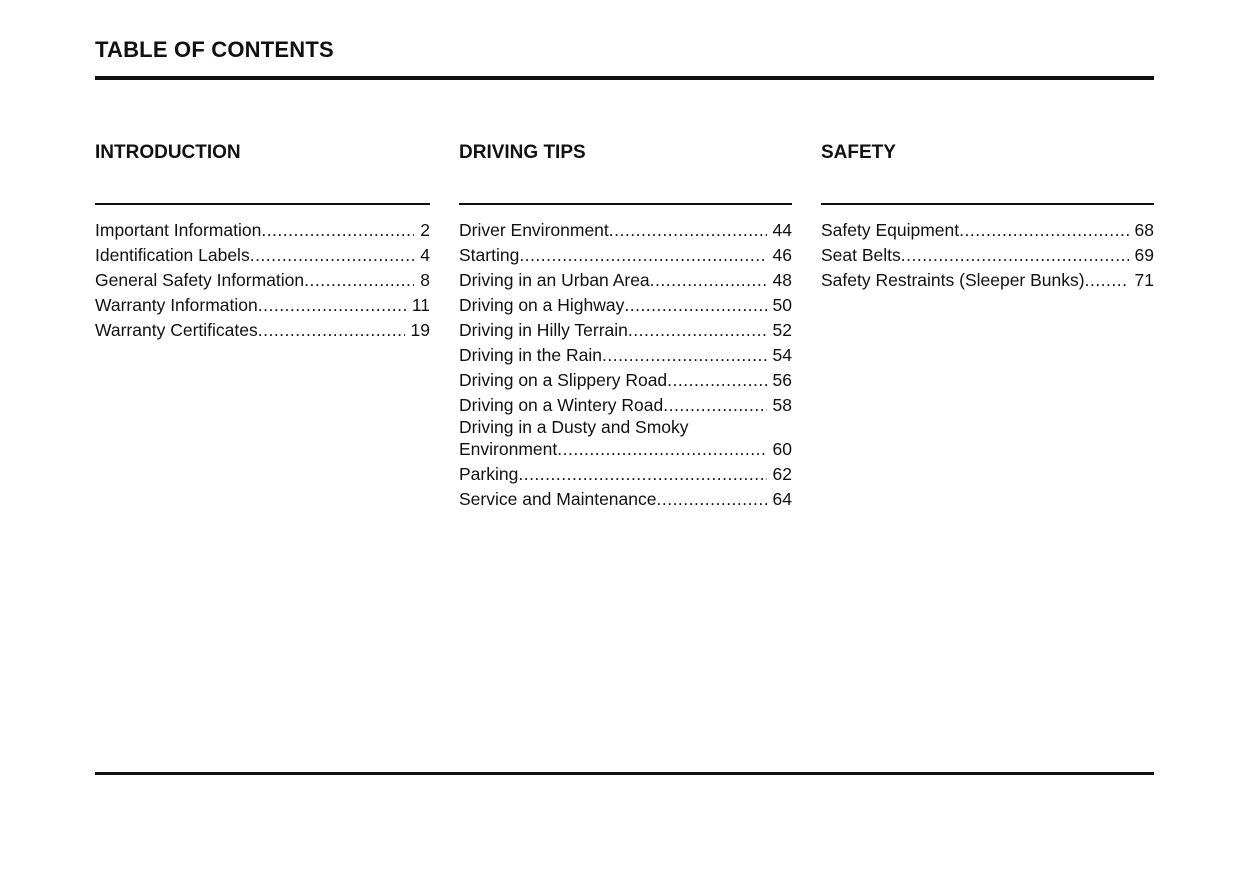 This screenshot has height=875, width=1241. I want to click on toc-entry: Service and Maintenance 64, so click(625, 499).